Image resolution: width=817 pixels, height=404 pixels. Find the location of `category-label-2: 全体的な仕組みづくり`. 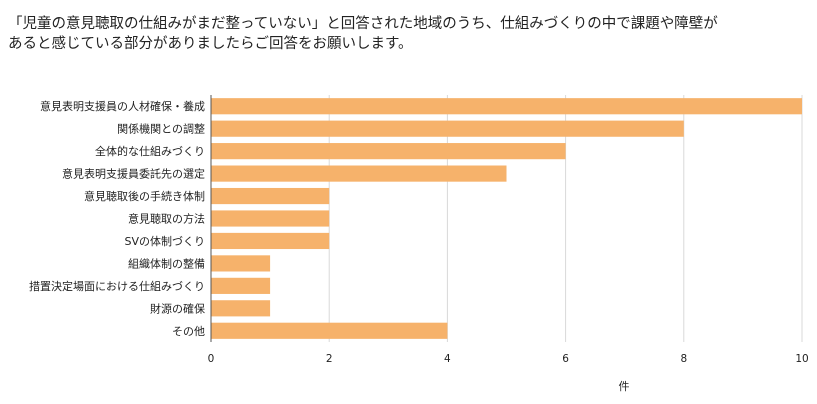

category-label-2: 全体的な仕組みづくり is located at coordinates (150, 151).